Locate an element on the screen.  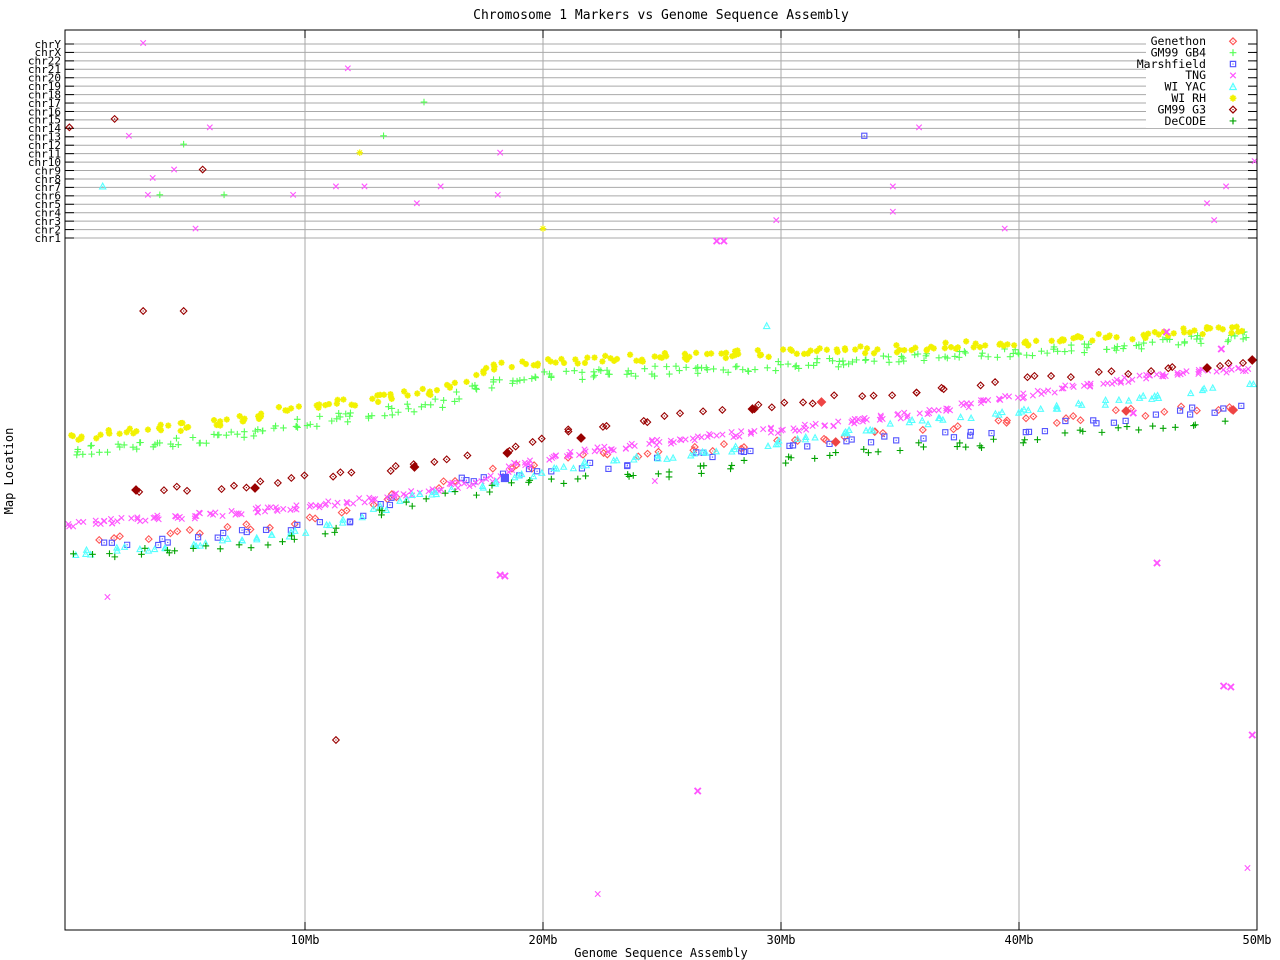
chromosome-row-label: chr15 is located at coordinates (44, 120).